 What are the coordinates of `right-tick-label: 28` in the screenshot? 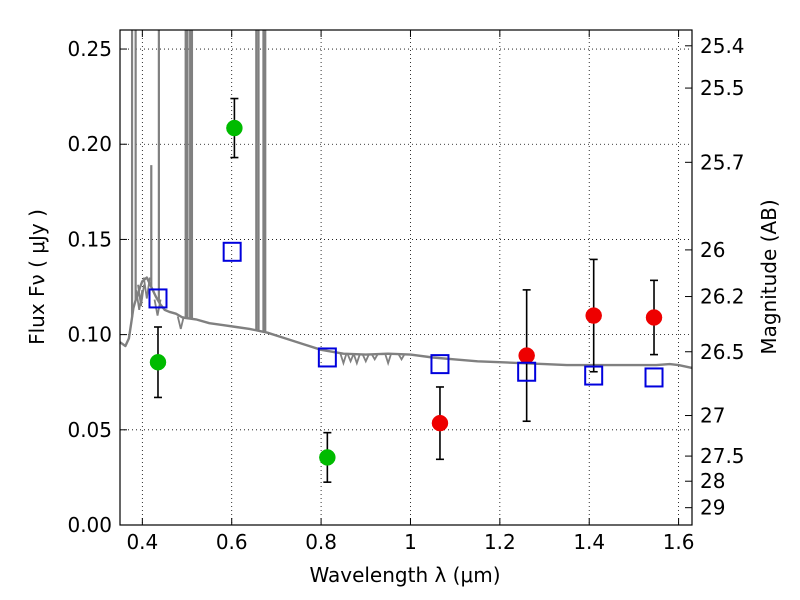 It's located at (712, 481).